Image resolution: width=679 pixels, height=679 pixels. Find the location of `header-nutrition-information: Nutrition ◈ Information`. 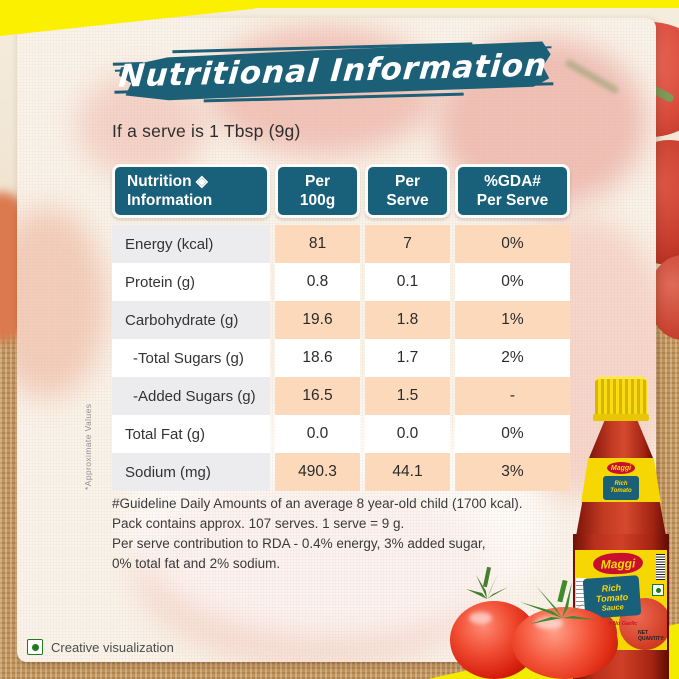

header-nutrition-information: Nutrition ◈ Information is located at coordinates (191, 191).